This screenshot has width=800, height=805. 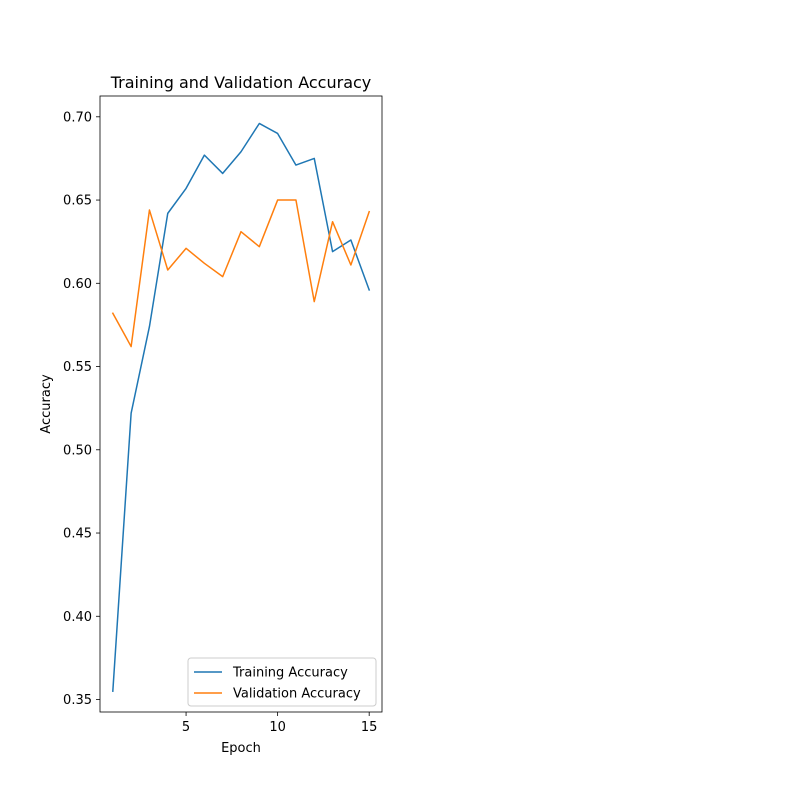 What do you see at coordinates (369, 727) in the screenshot?
I see `x-tick-label: 15` at bounding box center [369, 727].